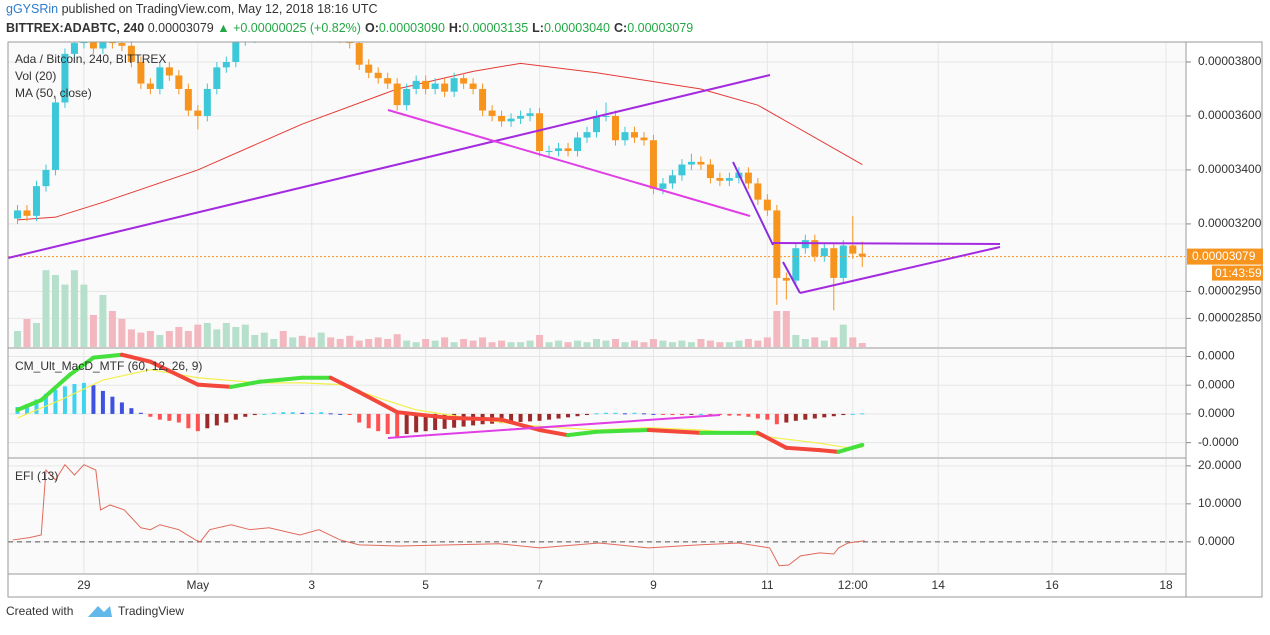  What do you see at coordinates (1225, 256) in the screenshot?
I see `last-price-box` at bounding box center [1225, 256].